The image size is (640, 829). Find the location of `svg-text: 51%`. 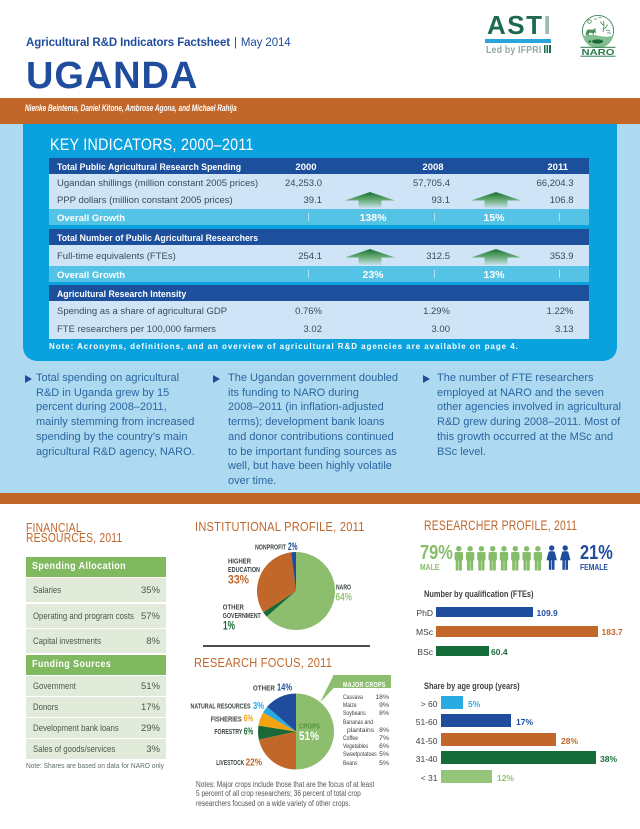

svg-text: 51% is located at coordinates (309, 737).